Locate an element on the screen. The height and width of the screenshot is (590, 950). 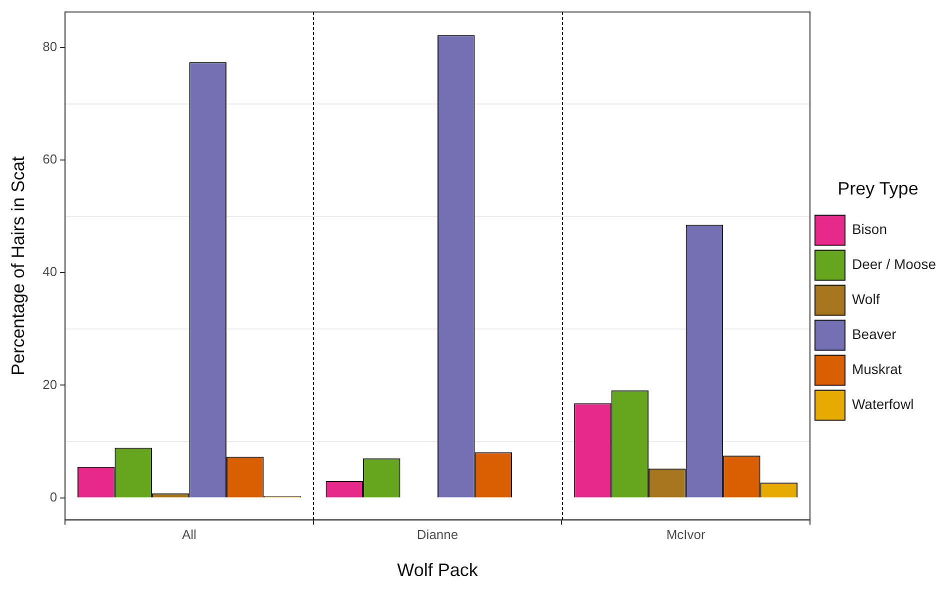
y-axis-title: Percentage of Hairs in Scat is located at coordinates (18, 266).